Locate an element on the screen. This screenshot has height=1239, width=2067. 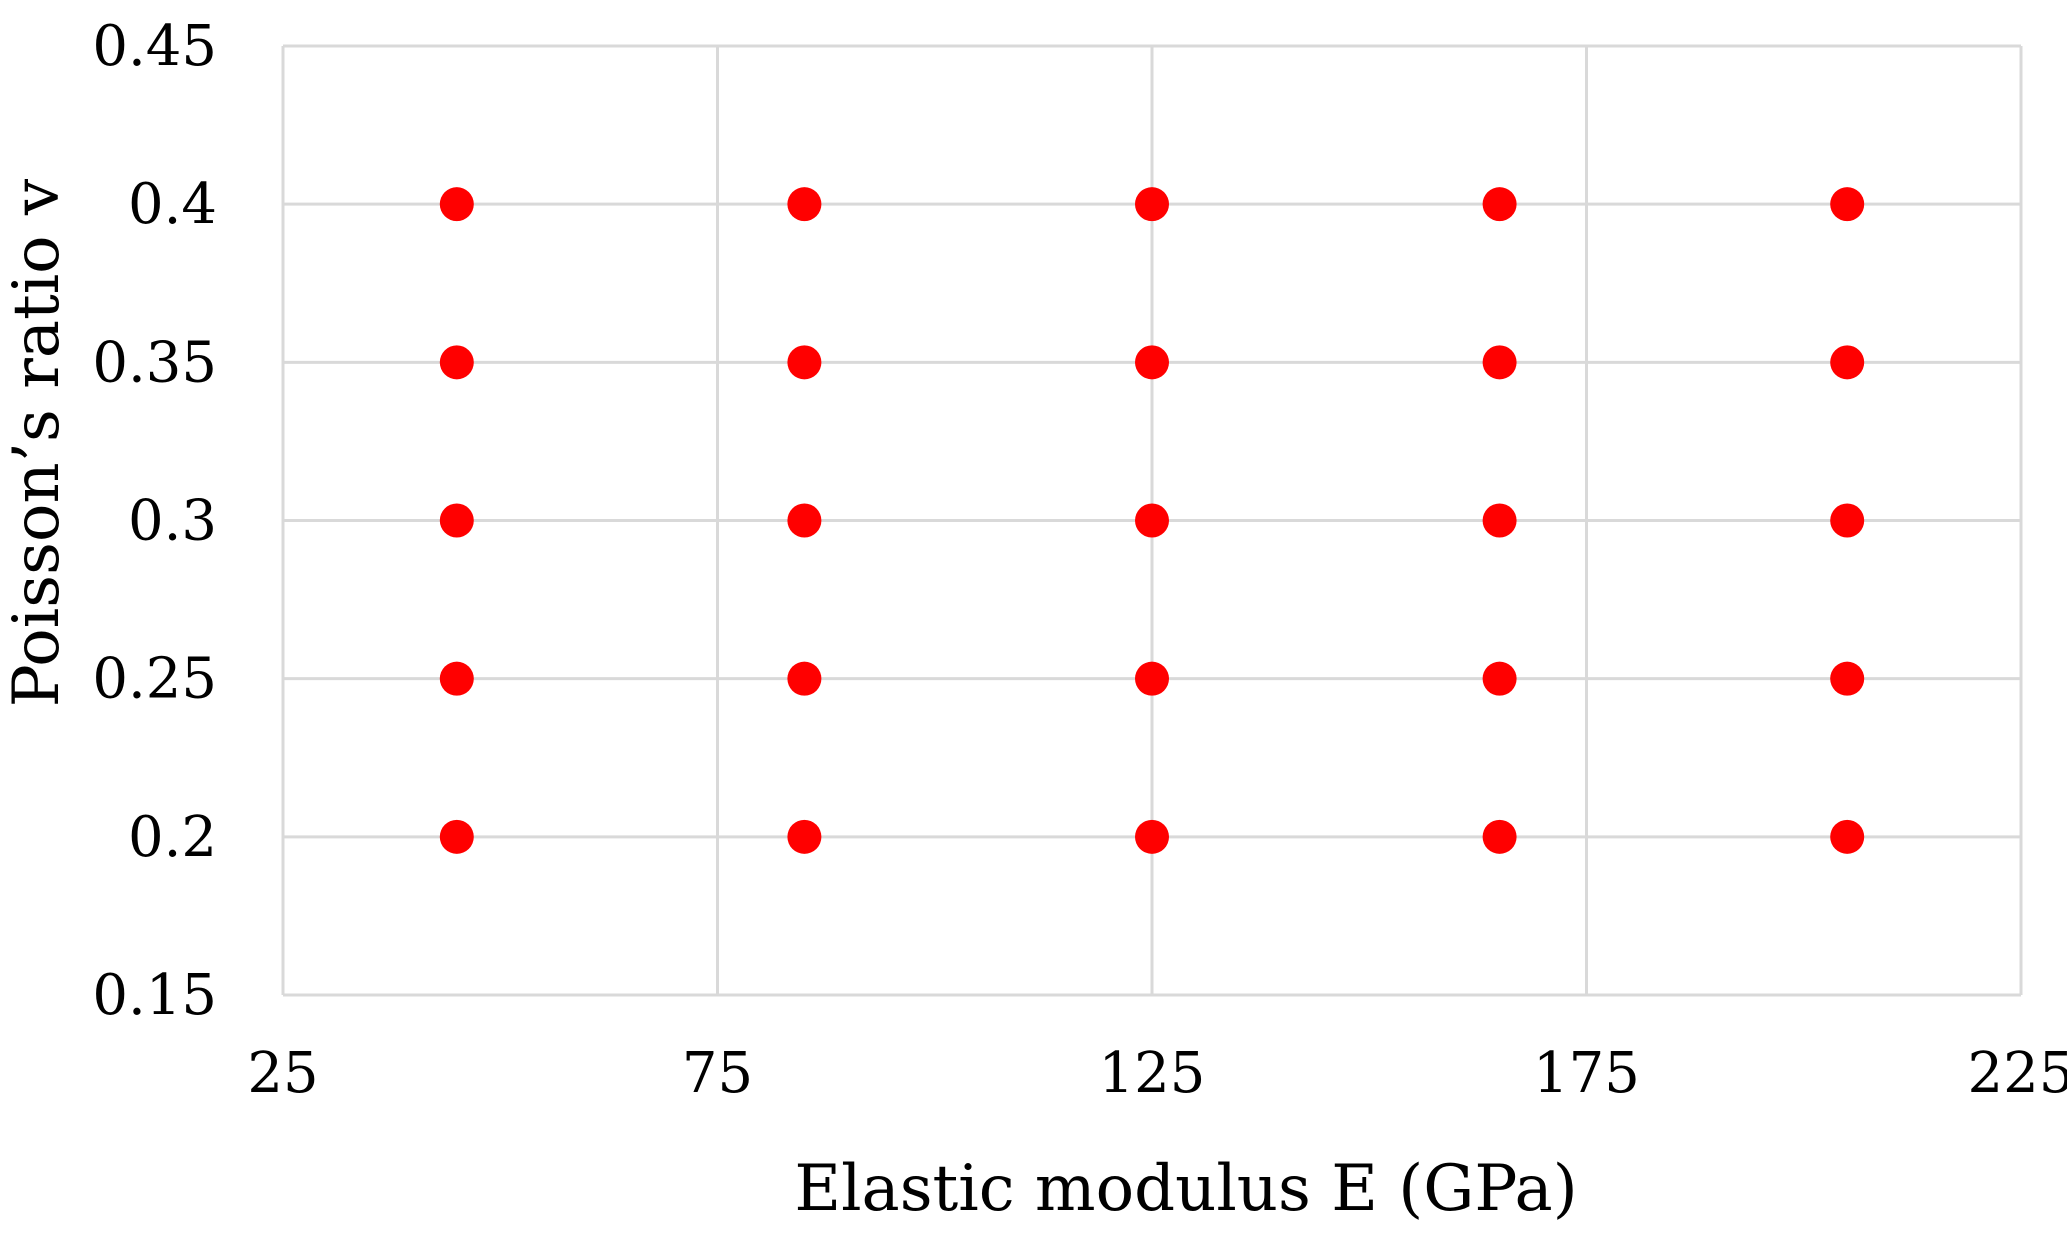
y-axis-label: Poisson’s ratio v is located at coordinates (37, 443).